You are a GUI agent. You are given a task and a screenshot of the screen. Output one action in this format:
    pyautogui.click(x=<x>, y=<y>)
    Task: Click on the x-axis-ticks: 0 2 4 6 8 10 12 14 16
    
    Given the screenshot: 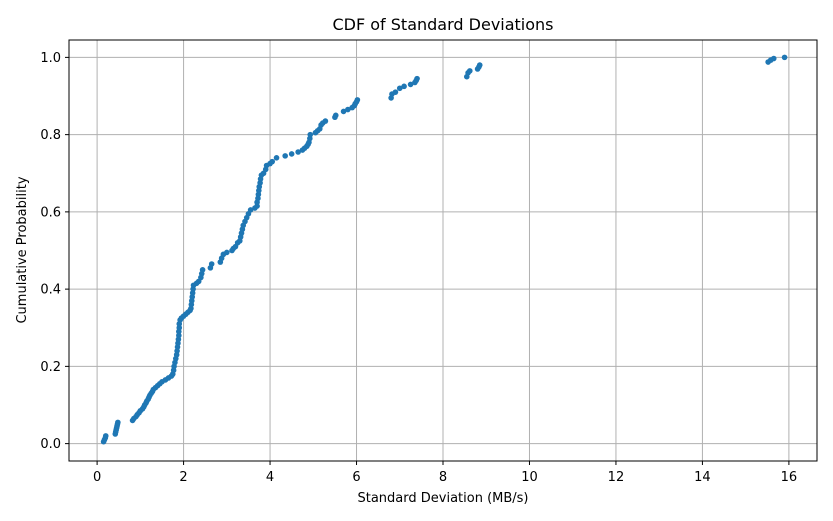 What is the action you would take?
    pyautogui.click(x=445, y=473)
    